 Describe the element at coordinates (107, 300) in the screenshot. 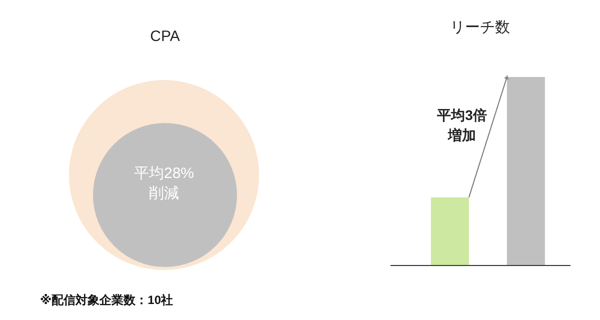

I see `text: ※配信対象企業数：10社` at that location.